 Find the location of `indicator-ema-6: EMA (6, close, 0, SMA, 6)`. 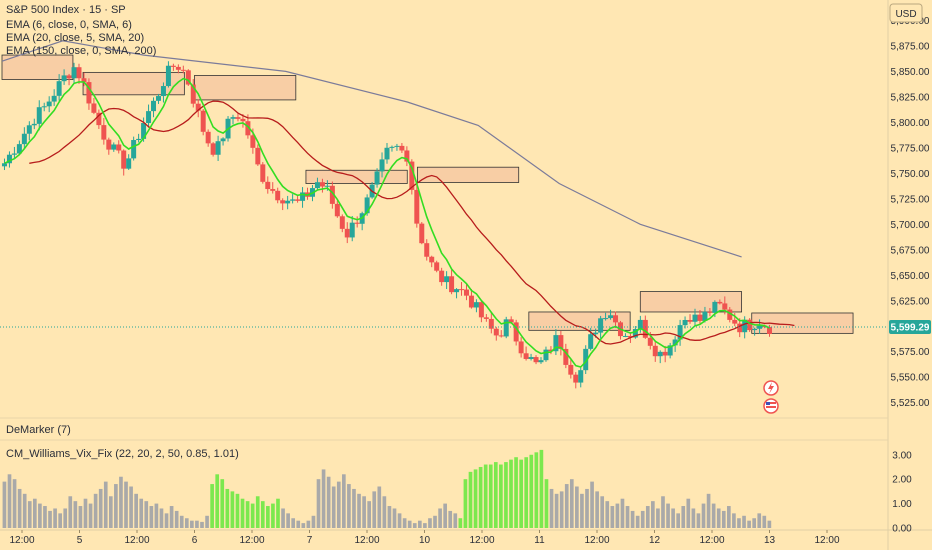

indicator-ema-6: EMA (6, close, 0, SMA, 6) is located at coordinates (69, 25).